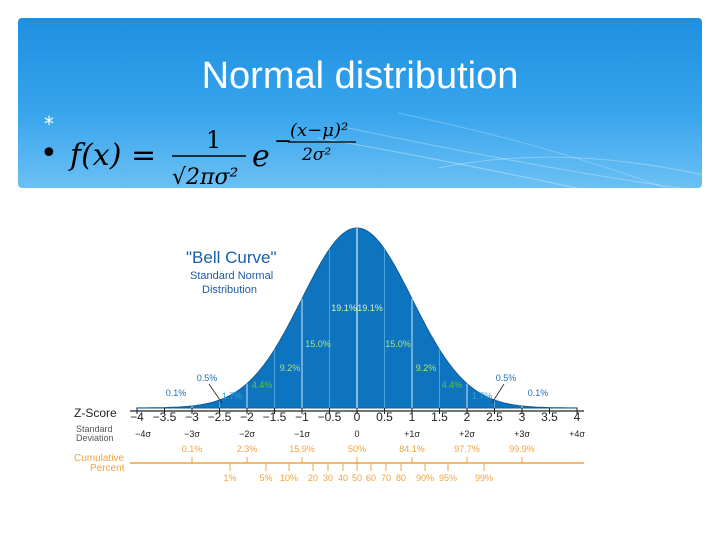  Describe the element at coordinates (439, 417) in the screenshot. I see `z-tick-label: 1.5` at that location.